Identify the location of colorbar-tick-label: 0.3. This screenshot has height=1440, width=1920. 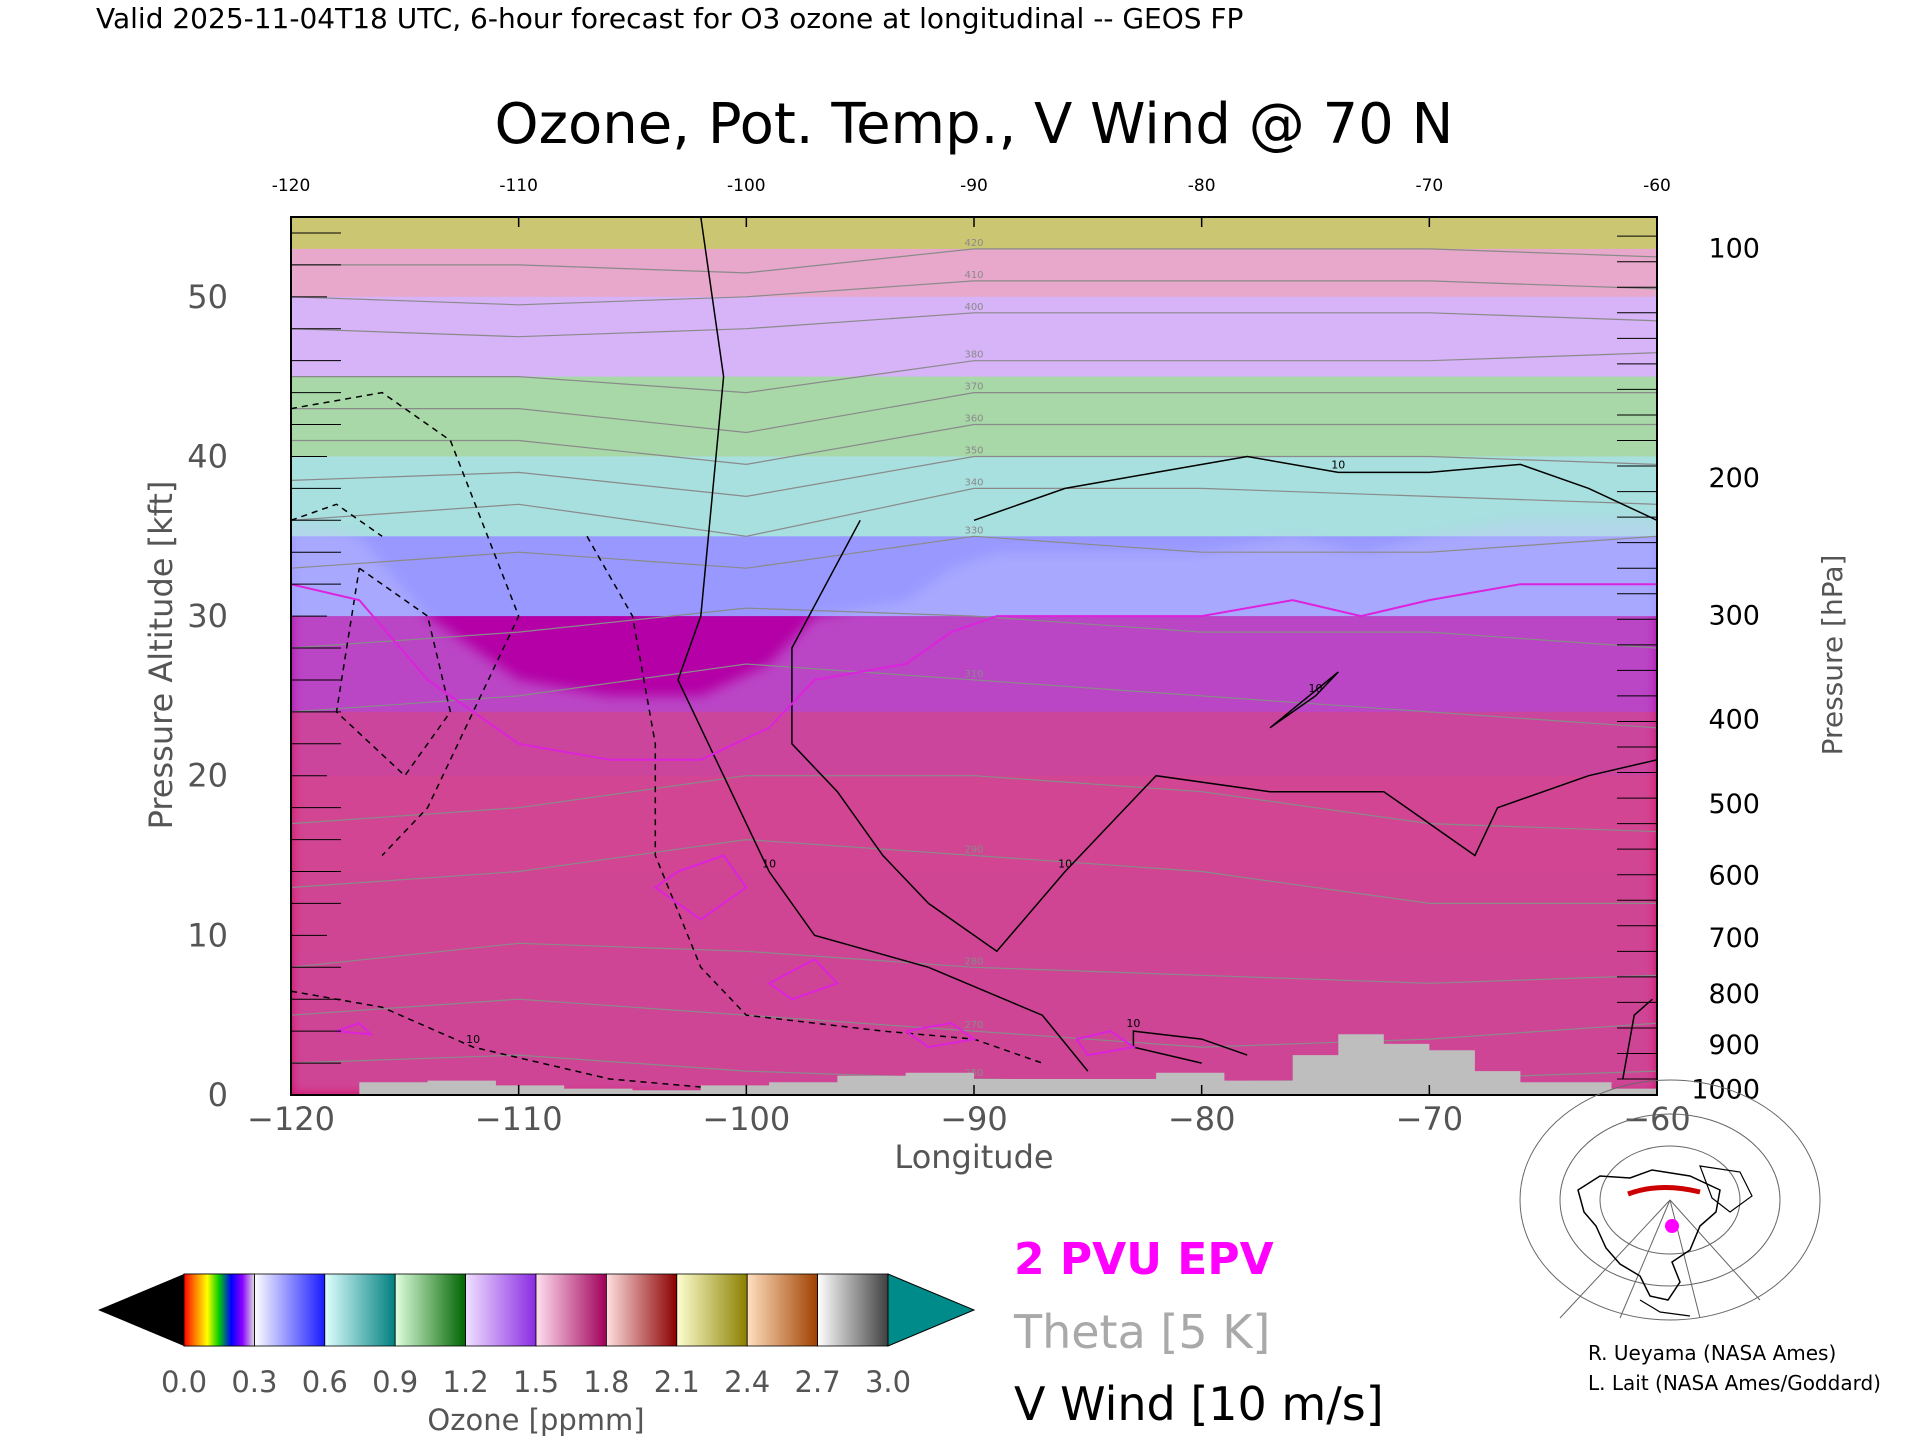
(254, 1382).